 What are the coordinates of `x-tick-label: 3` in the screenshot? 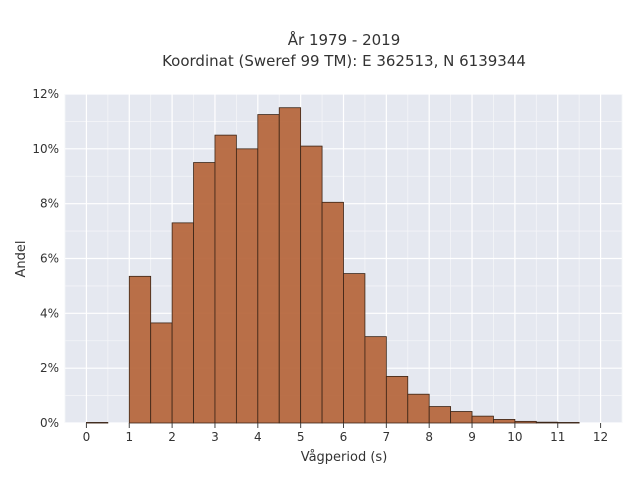 It's located at (215, 437).